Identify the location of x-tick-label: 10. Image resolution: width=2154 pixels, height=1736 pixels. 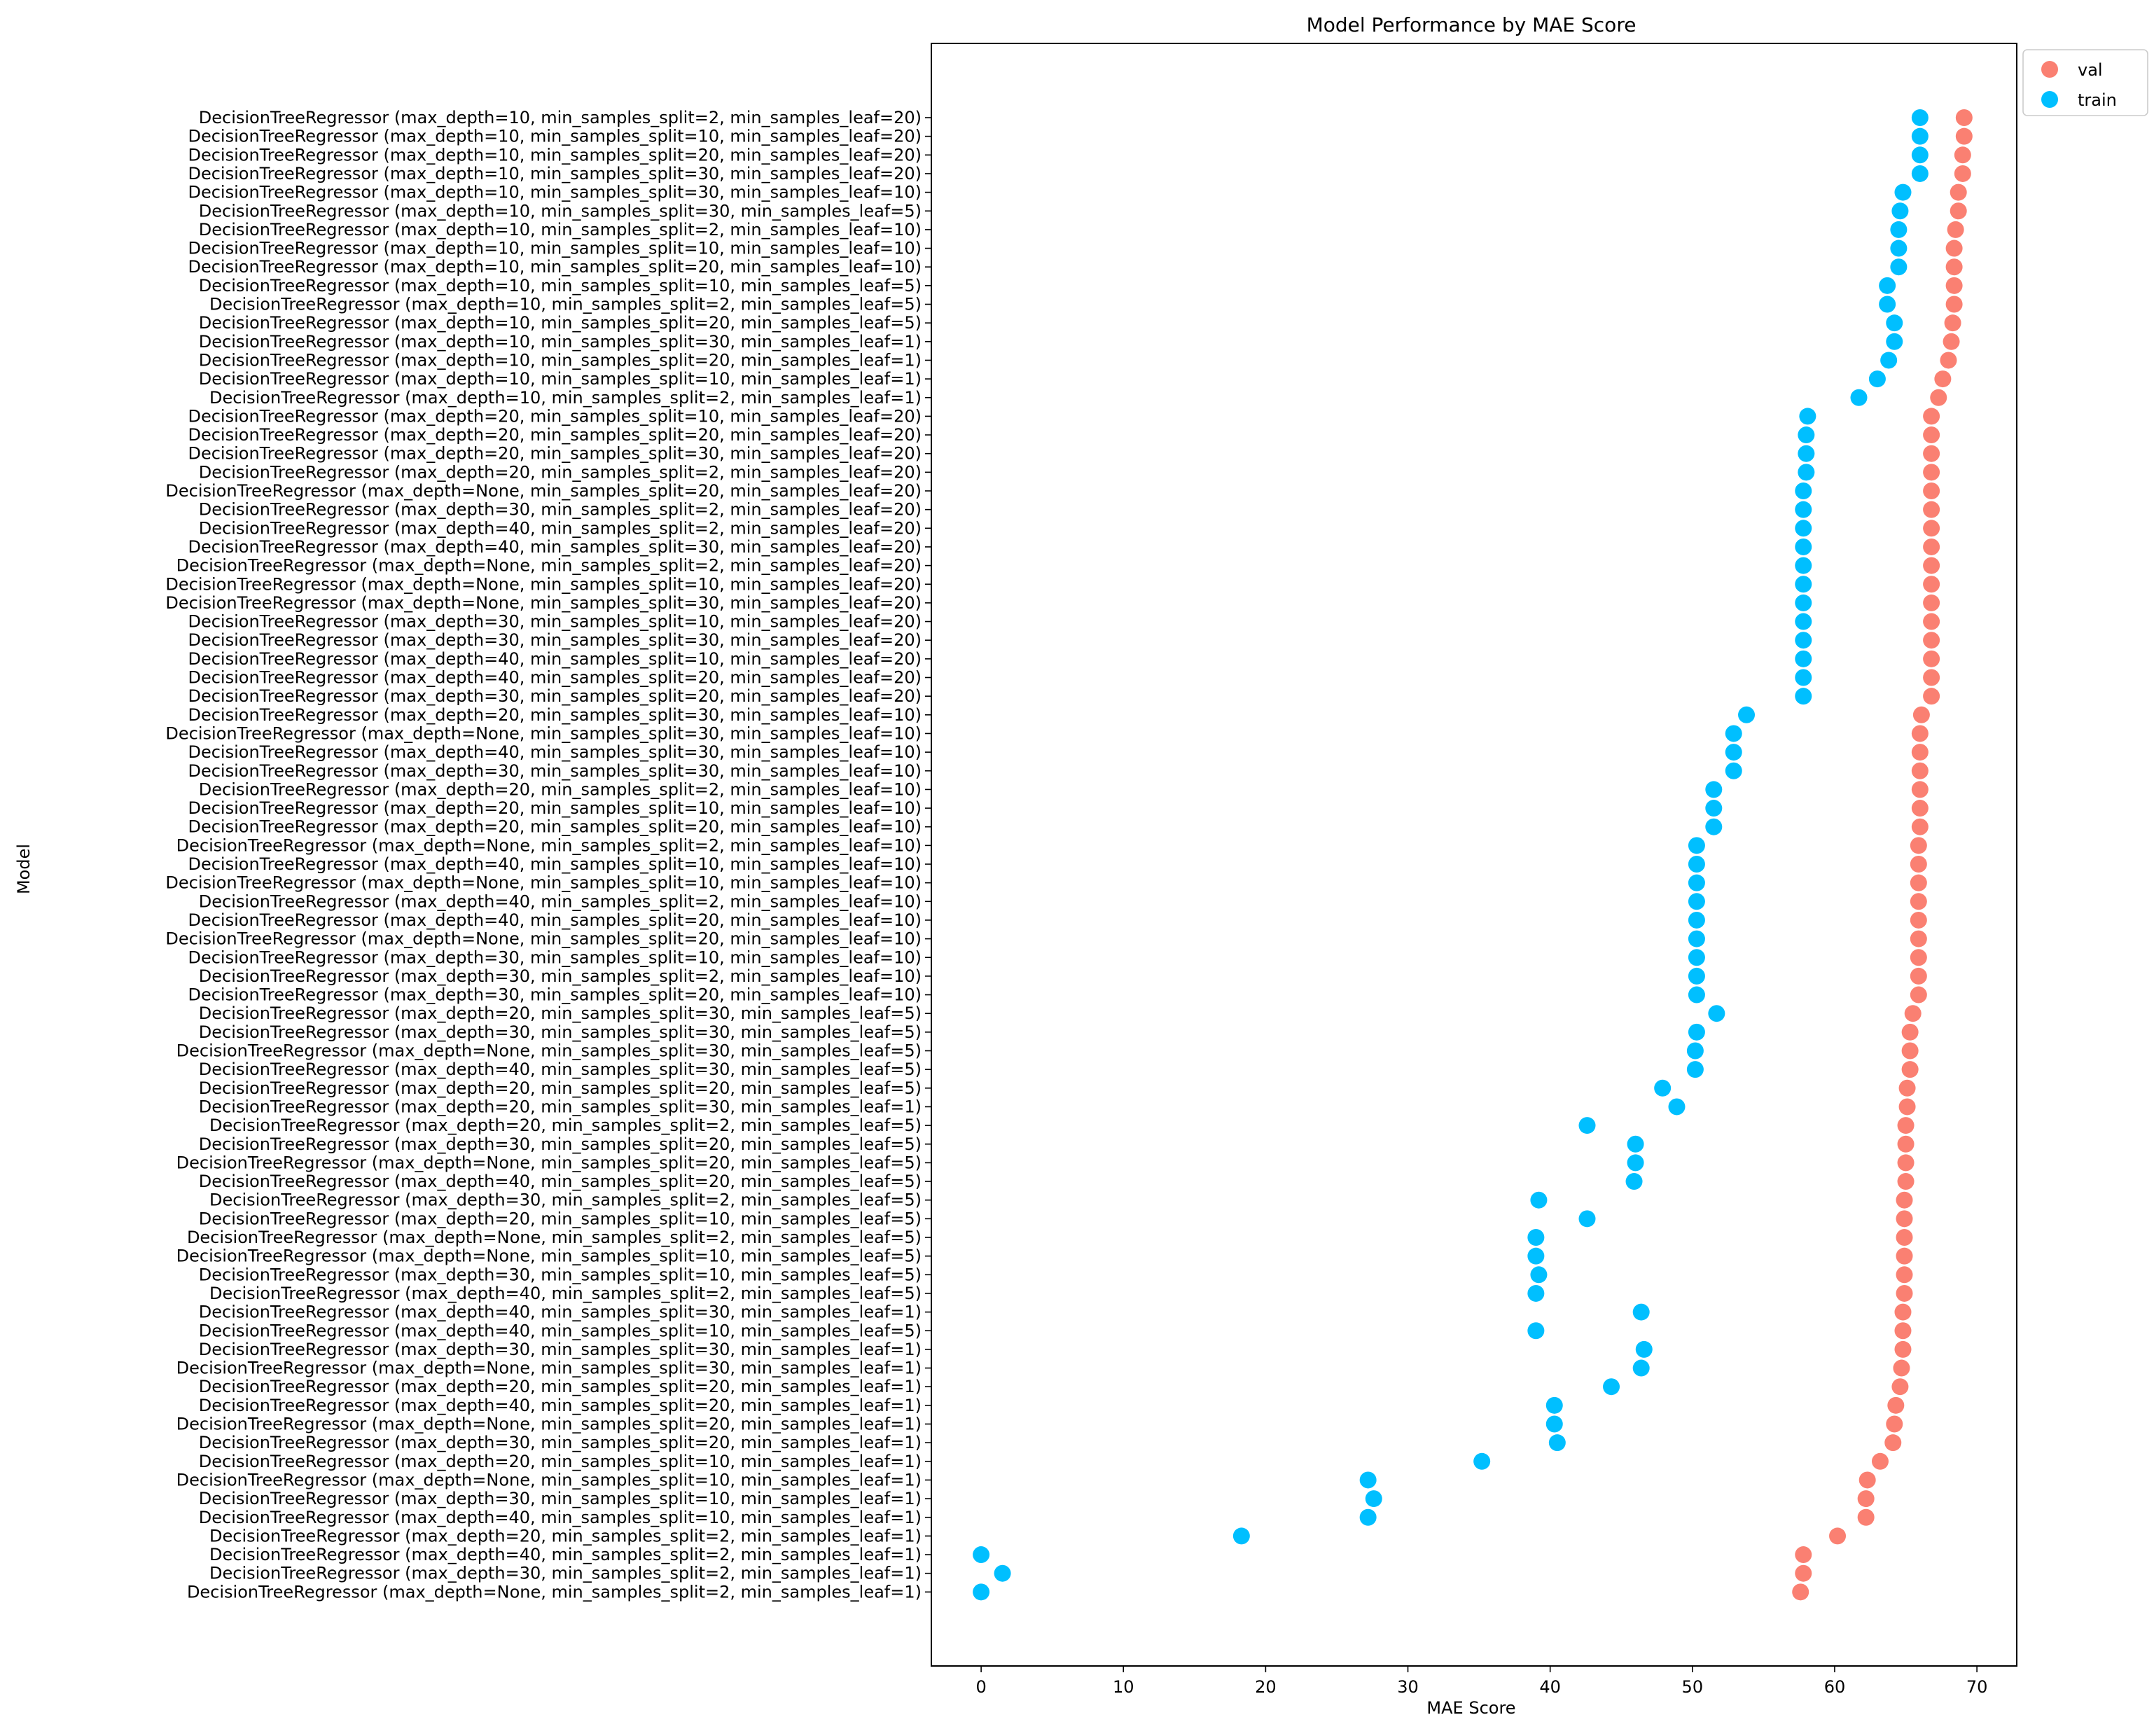
(1124, 1687).